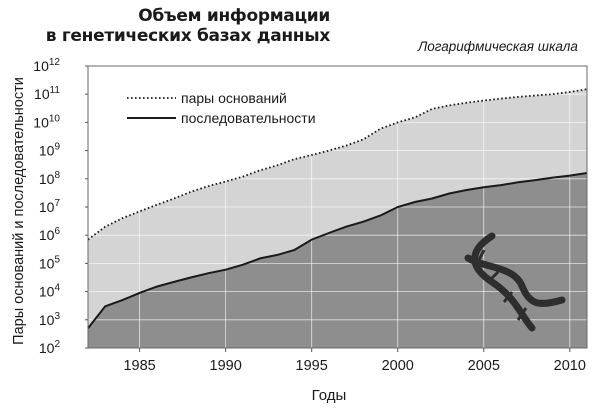 The height and width of the screenshot is (414, 600). Describe the element at coordinates (57, 316) in the screenshot. I see `y-tick-exponent: 3` at that location.